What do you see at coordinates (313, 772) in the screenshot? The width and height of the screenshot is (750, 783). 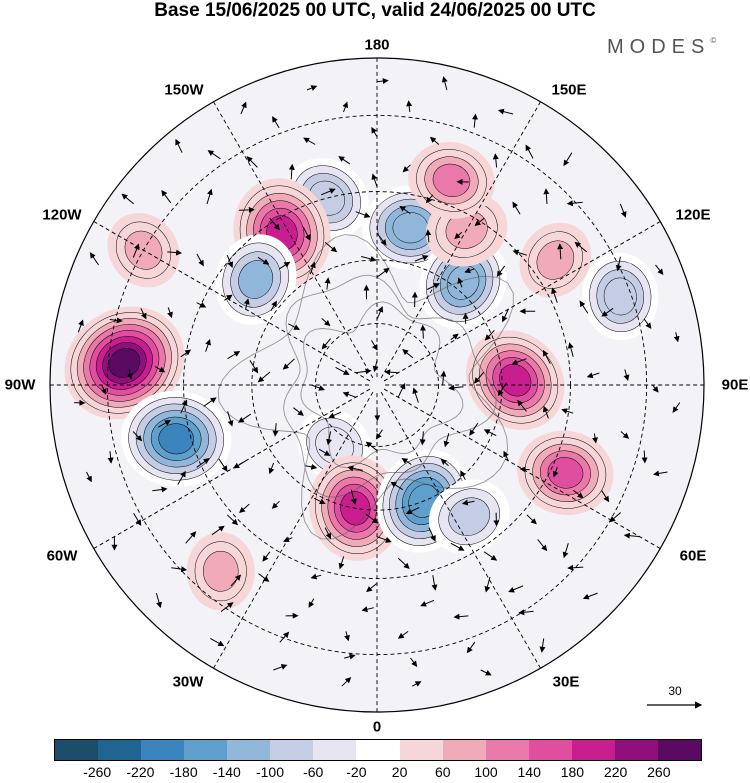 I see `colorbar-tick-label: -60` at bounding box center [313, 772].